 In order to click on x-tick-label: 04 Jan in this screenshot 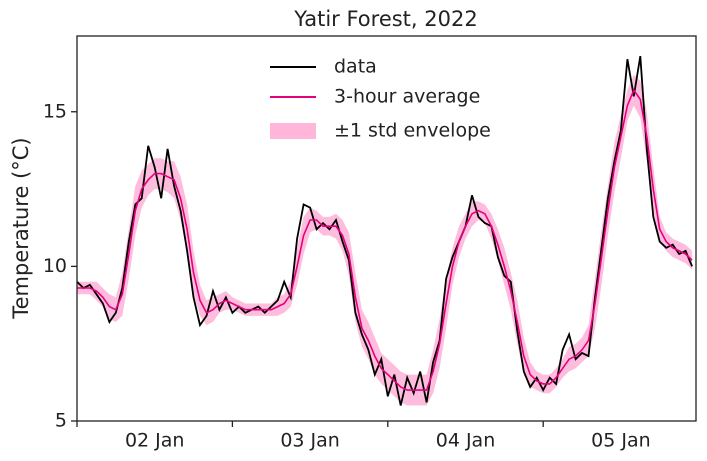, I will do `click(466, 441)`.